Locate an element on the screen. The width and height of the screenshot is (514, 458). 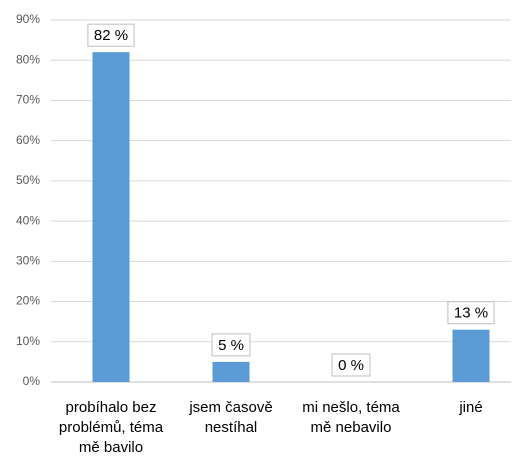
value-label: 82 % is located at coordinates (111, 35).